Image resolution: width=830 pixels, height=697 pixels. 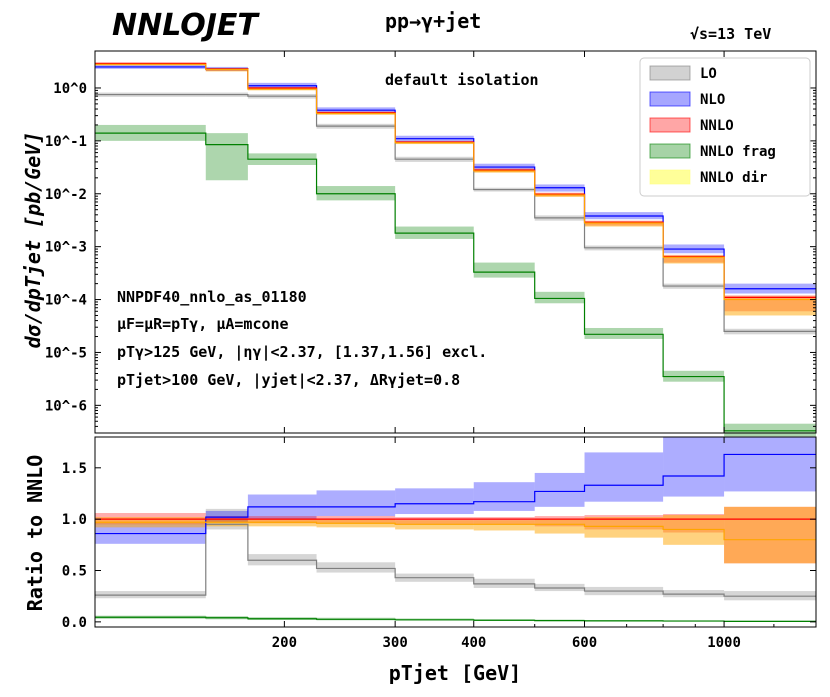 I want to click on main-ylabel: dσ/dpTjet [pb/GeV], so click(x=33, y=240).